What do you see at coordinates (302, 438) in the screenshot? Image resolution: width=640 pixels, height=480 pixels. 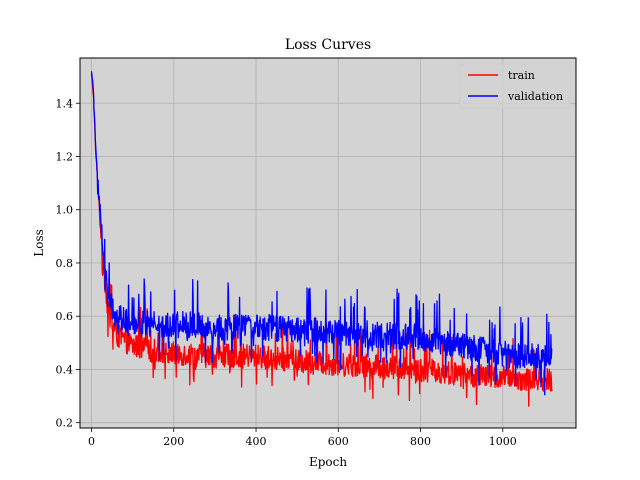 I see `x-axis-ticks: 0 200 400 600 800 1000` at bounding box center [302, 438].